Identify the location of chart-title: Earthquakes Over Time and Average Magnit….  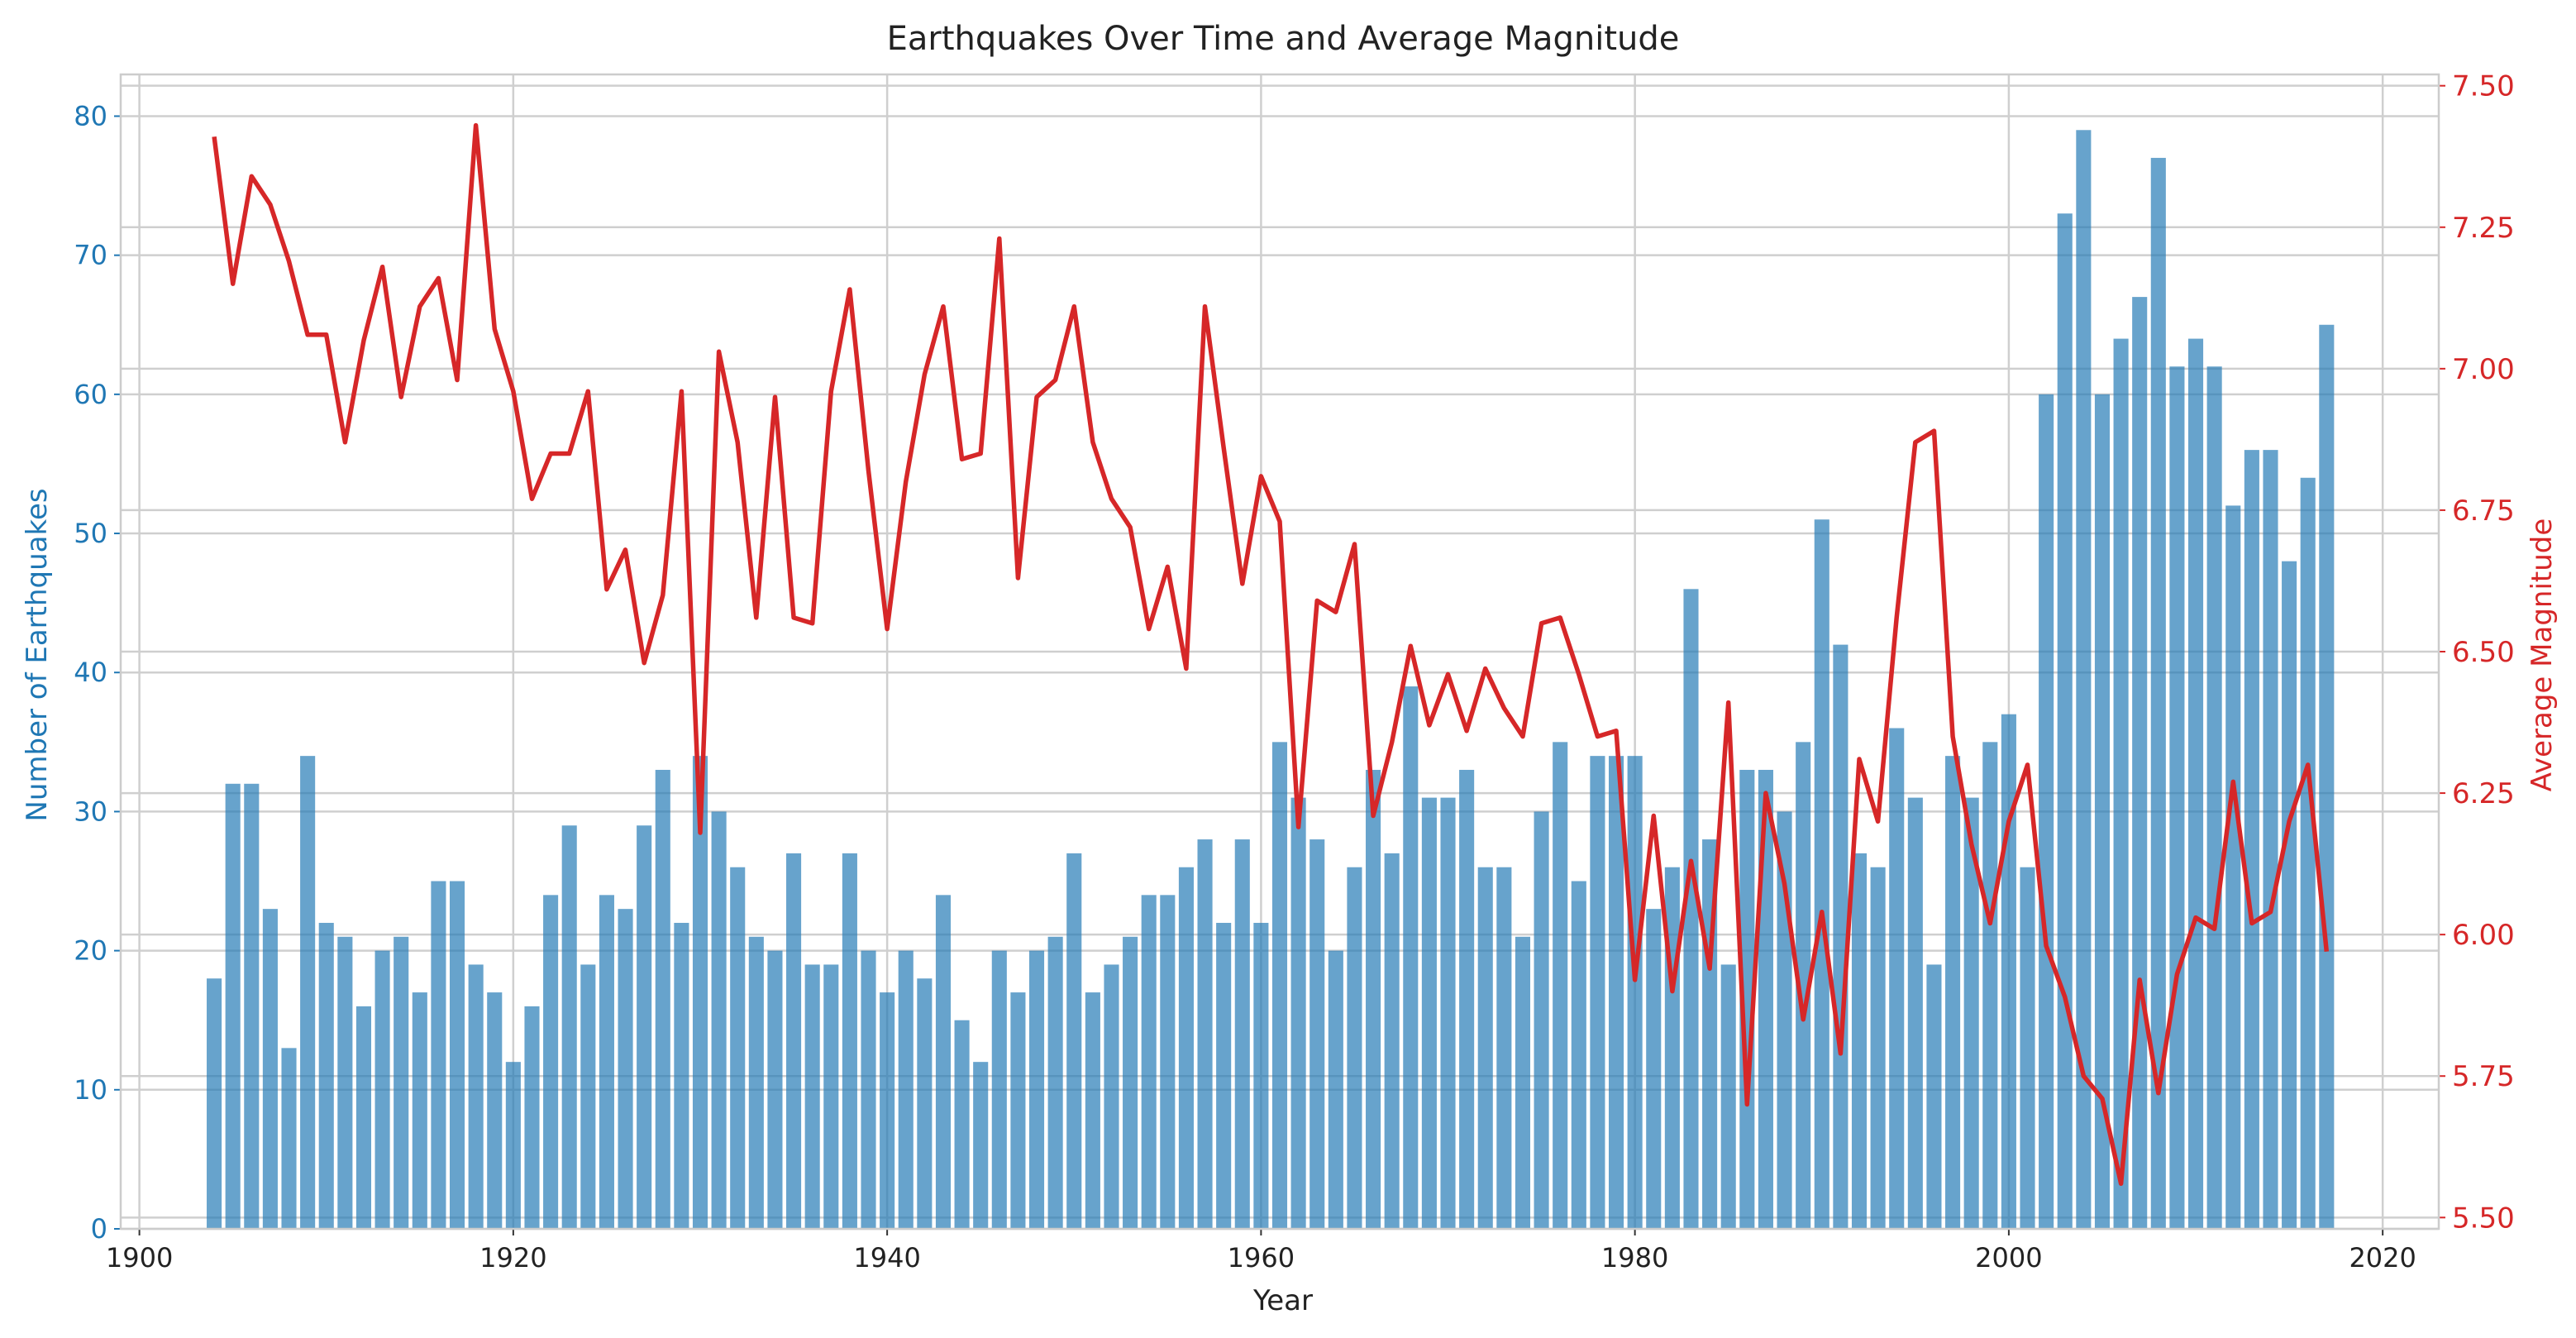
(1283, 39).